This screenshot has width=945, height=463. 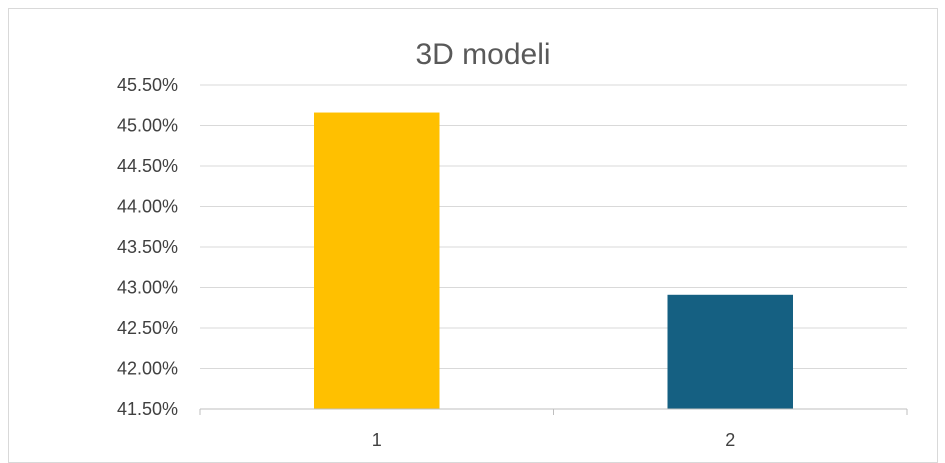 I want to click on y-tick-label: 41.50%, so click(x=147, y=409).